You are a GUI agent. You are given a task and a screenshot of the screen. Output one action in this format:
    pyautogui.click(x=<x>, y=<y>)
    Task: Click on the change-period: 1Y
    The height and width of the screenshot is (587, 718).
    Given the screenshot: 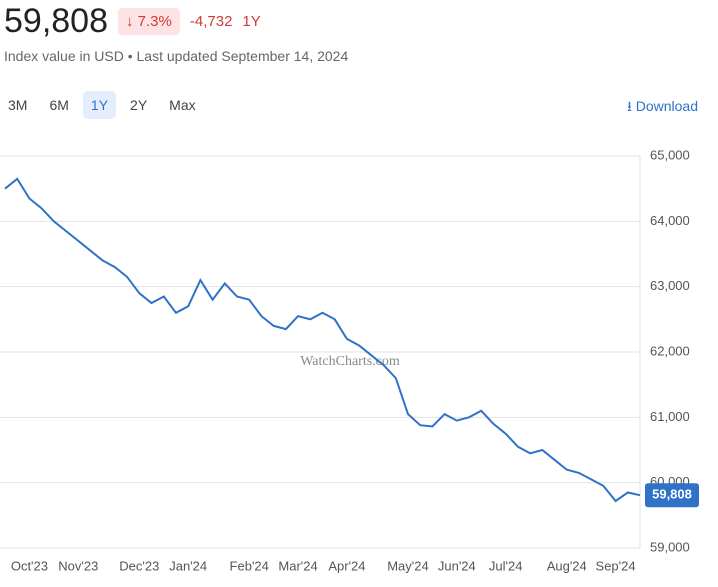 What is the action you would take?
    pyautogui.click(x=251, y=21)
    